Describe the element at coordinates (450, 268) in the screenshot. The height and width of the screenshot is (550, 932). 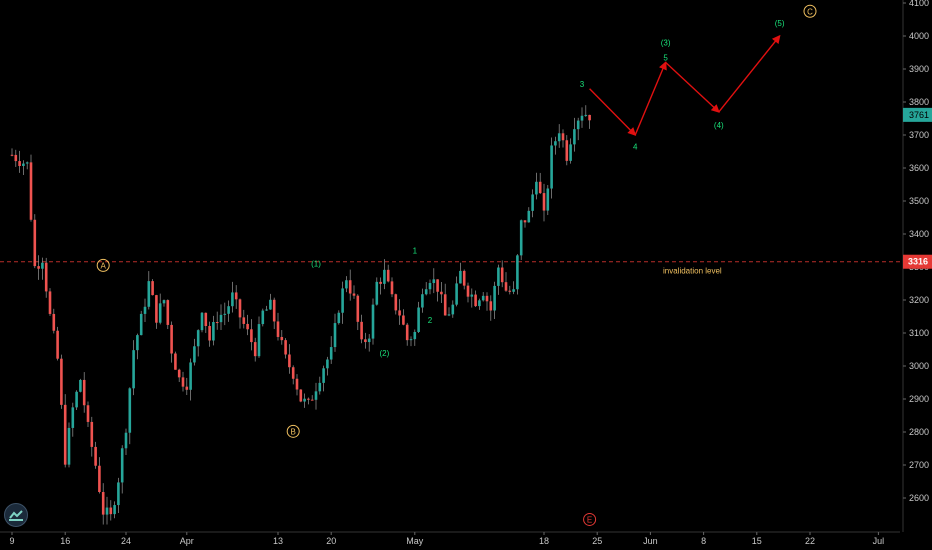
I see `invalidation-layer: invalidation level` at that location.